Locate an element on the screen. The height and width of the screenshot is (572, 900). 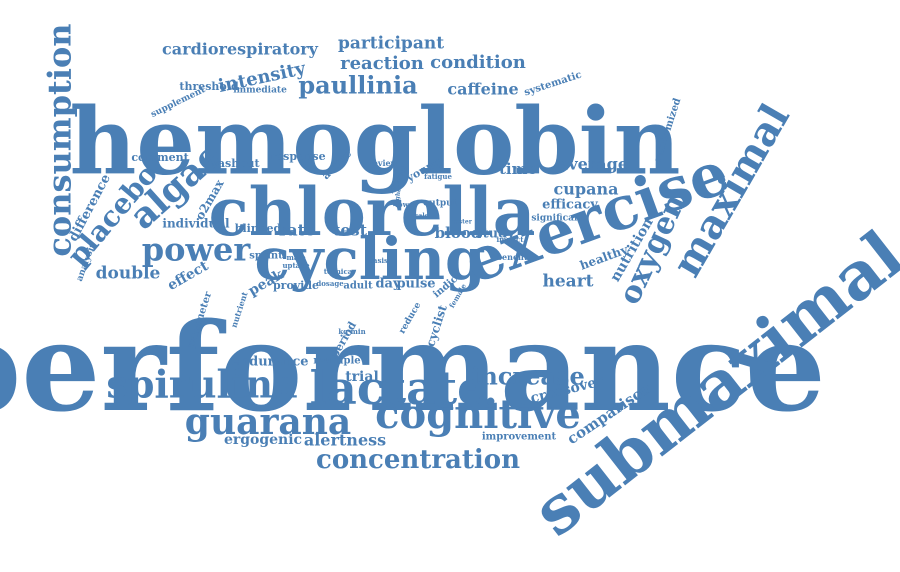
cloud-word-test: test is located at coordinates (350, 230).